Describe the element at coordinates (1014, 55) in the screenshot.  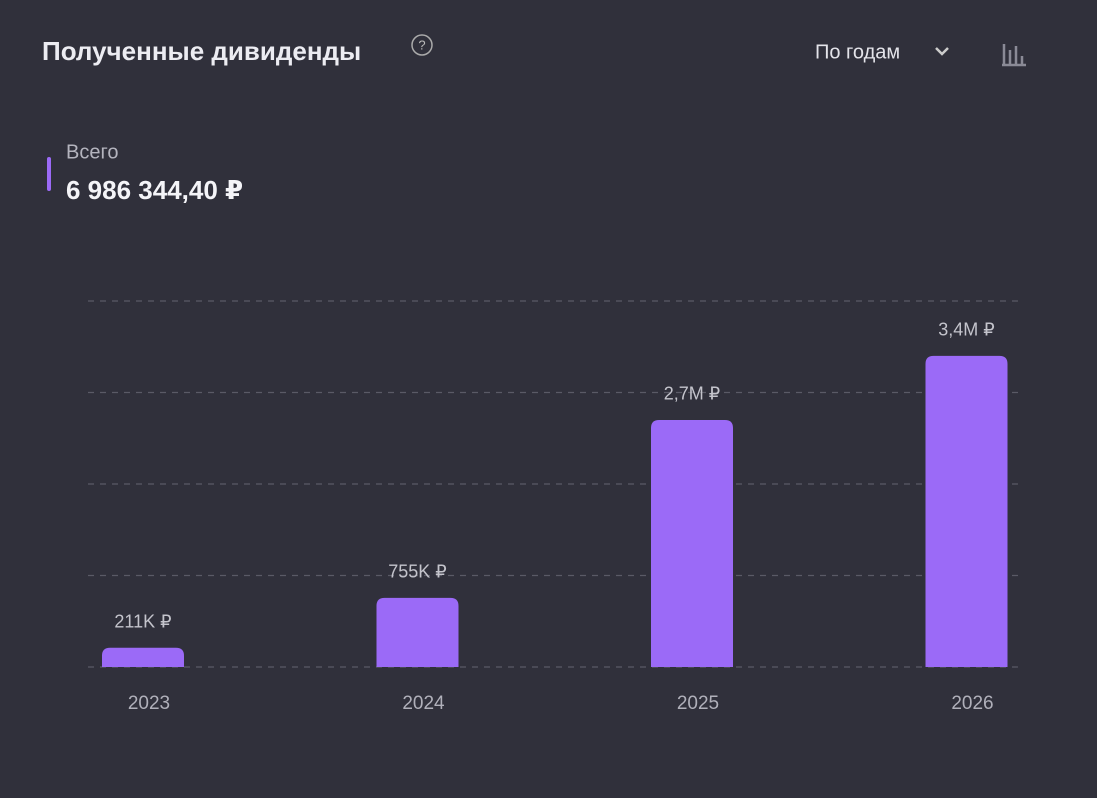
I see `chart-type-icon` at that location.